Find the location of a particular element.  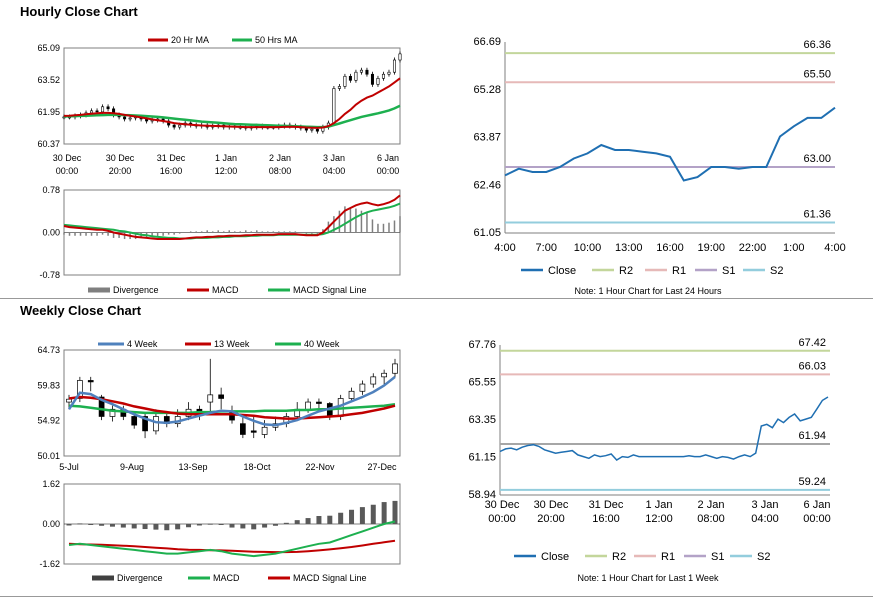

weekly-pivot-y-tick-label: 65.55 is located at coordinates (482, 383).